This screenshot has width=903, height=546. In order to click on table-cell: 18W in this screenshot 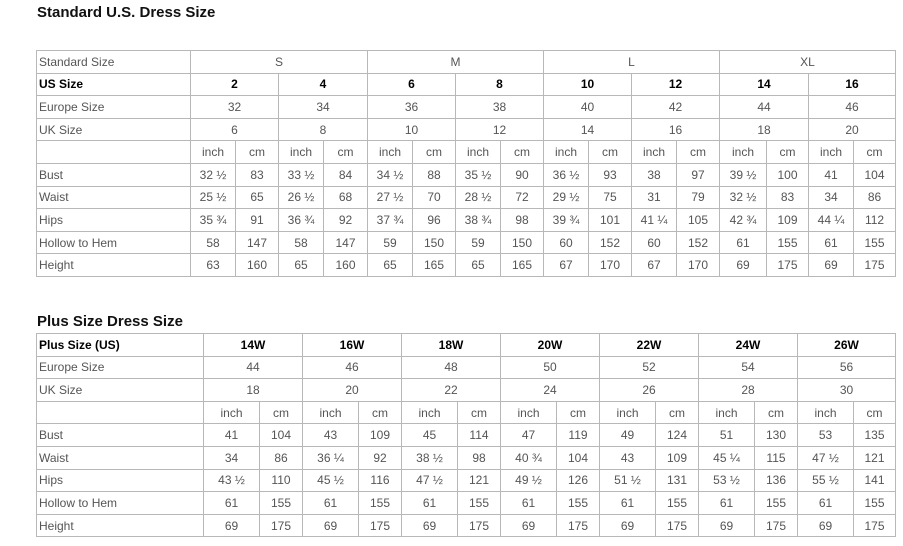, I will do `click(451, 345)`.